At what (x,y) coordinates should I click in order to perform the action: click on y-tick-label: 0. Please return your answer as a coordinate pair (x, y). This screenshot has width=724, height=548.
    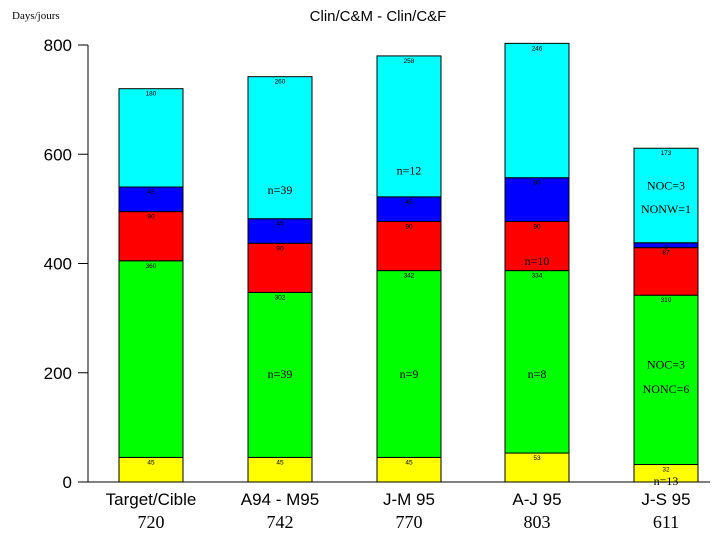
    Looking at the image, I should click on (67, 482).